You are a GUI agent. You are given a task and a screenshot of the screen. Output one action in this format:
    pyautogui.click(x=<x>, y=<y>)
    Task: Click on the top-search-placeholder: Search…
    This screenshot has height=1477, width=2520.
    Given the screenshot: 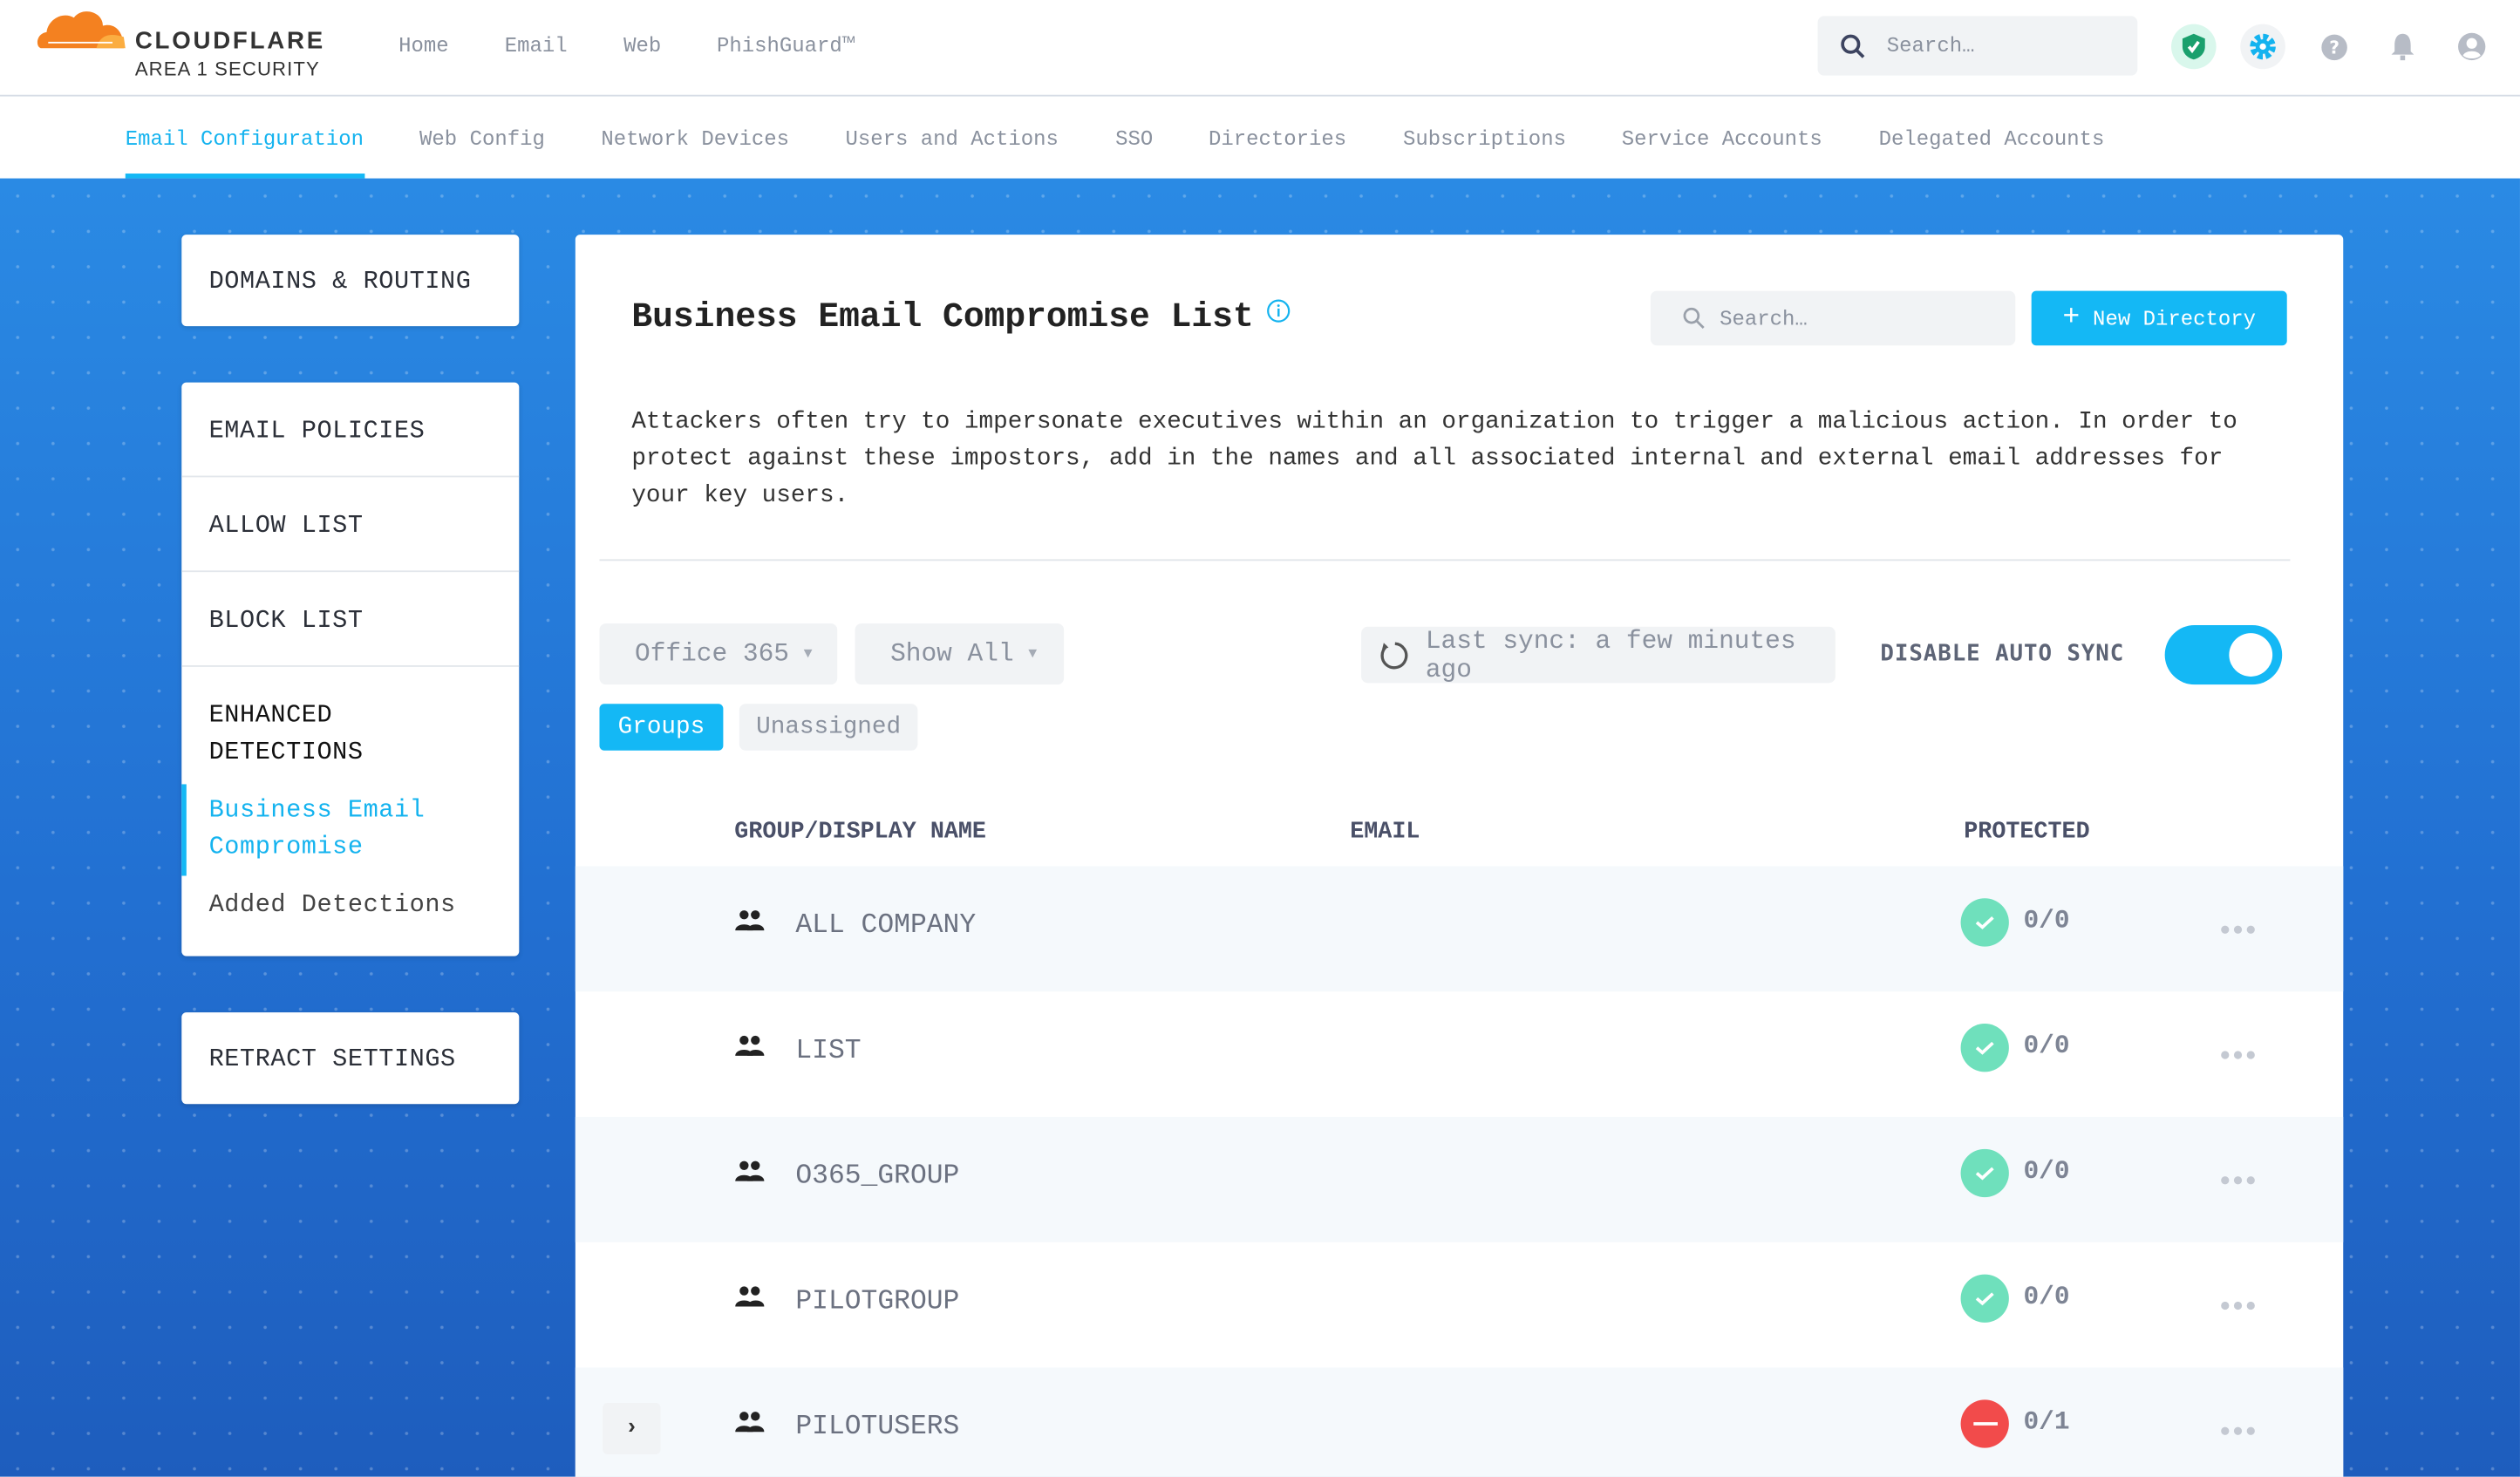 What is the action you would take?
    pyautogui.click(x=1930, y=45)
    